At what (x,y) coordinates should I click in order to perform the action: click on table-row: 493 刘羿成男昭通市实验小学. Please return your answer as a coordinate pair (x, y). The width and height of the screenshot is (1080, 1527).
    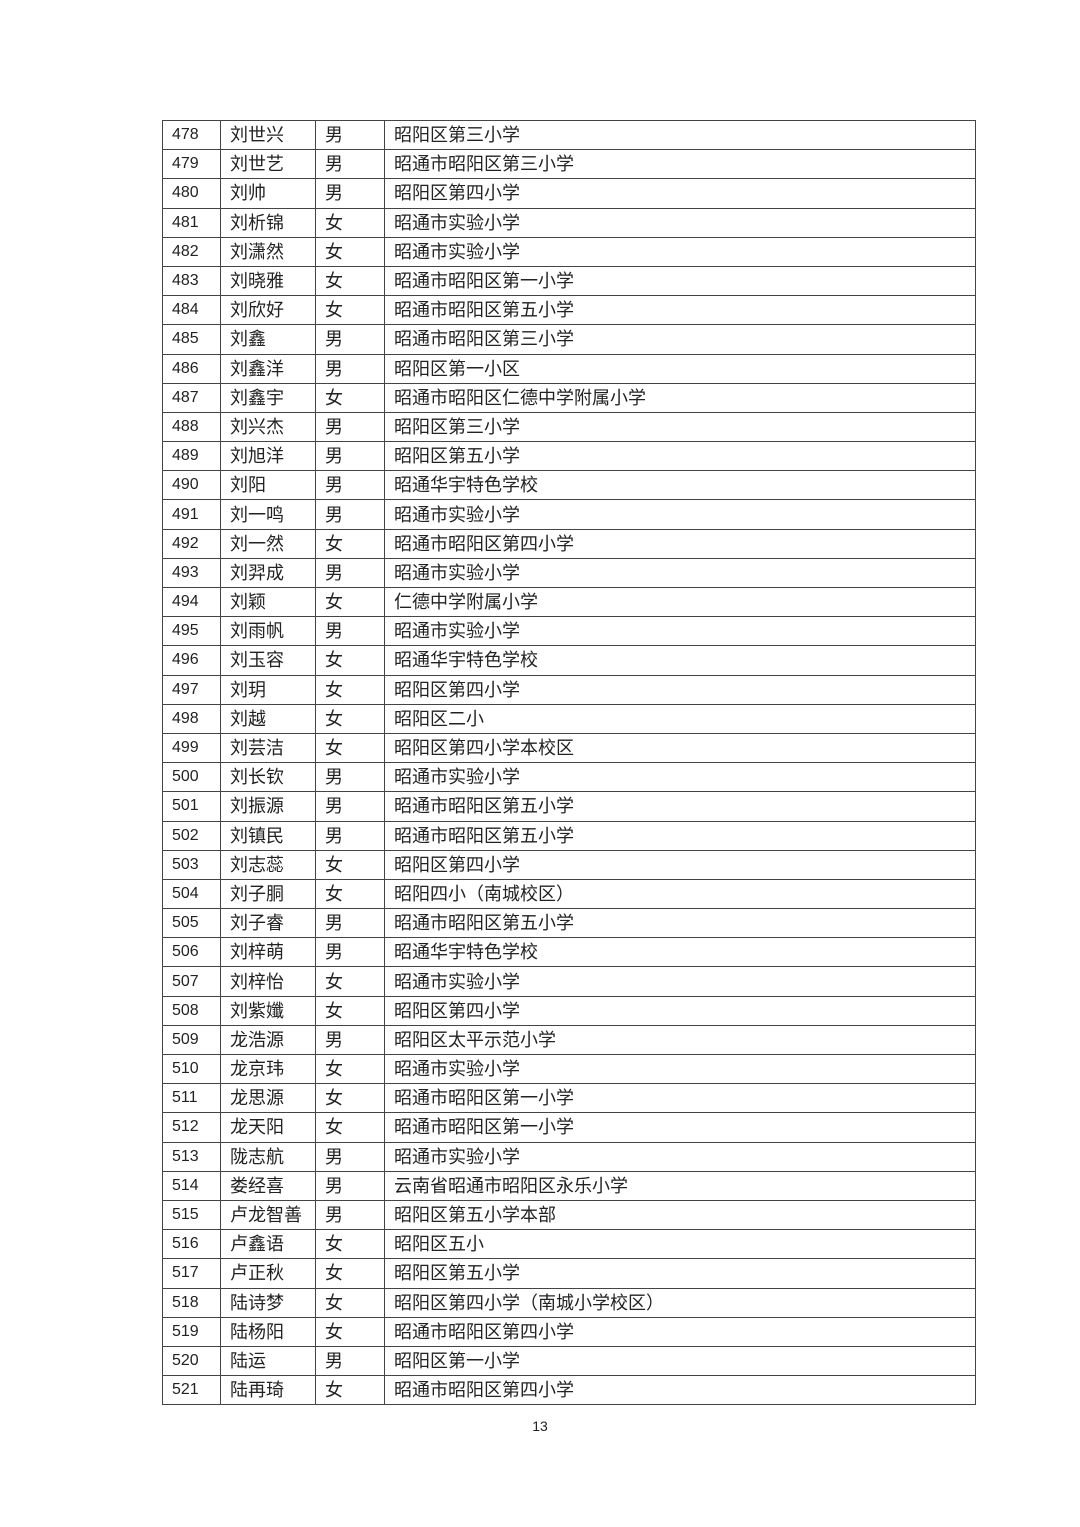
    Looking at the image, I should click on (569, 573).